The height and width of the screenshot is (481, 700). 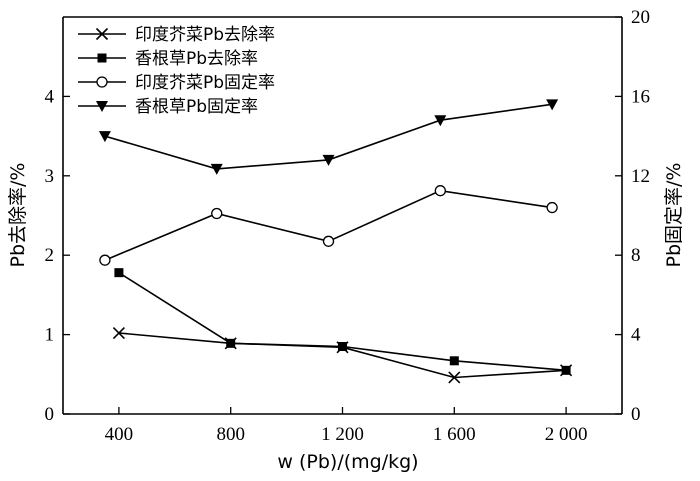 What do you see at coordinates (50, 335) in the screenshot?
I see `left-y-tick-label: 1` at bounding box center [50, 335].